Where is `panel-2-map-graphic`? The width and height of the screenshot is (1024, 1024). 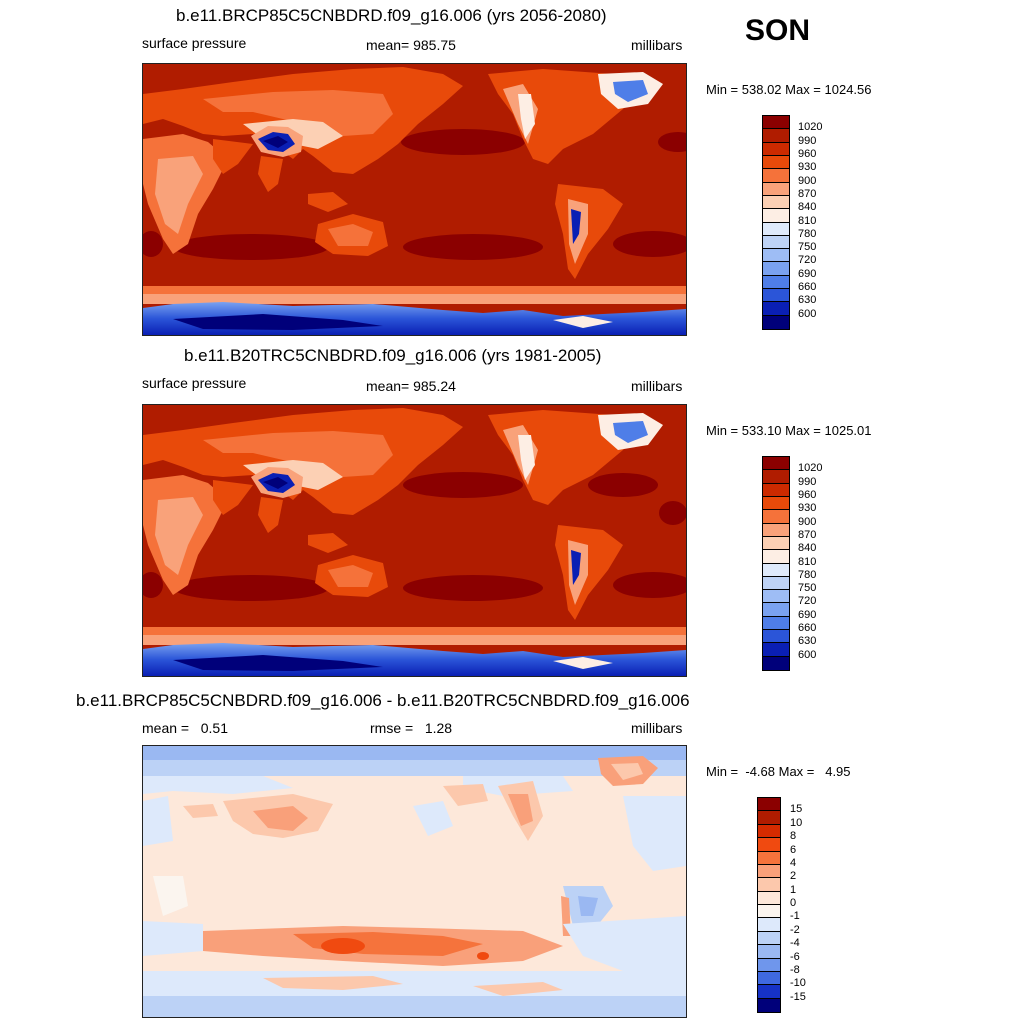 panel-2-map-graphic is located at coordinates (414, 540).